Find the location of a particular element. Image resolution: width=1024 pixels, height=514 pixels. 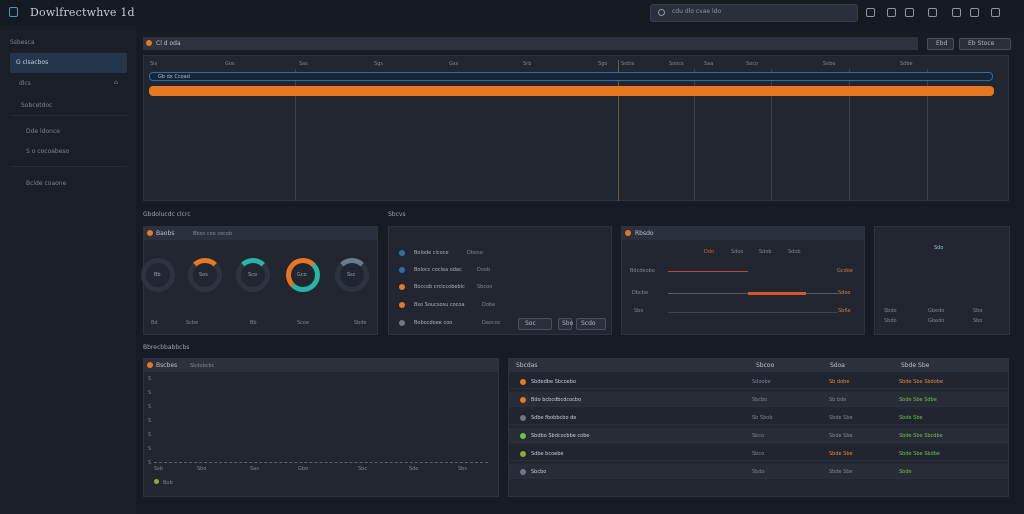

table-column-header: Sdoa is located at coordinates (837, 365).